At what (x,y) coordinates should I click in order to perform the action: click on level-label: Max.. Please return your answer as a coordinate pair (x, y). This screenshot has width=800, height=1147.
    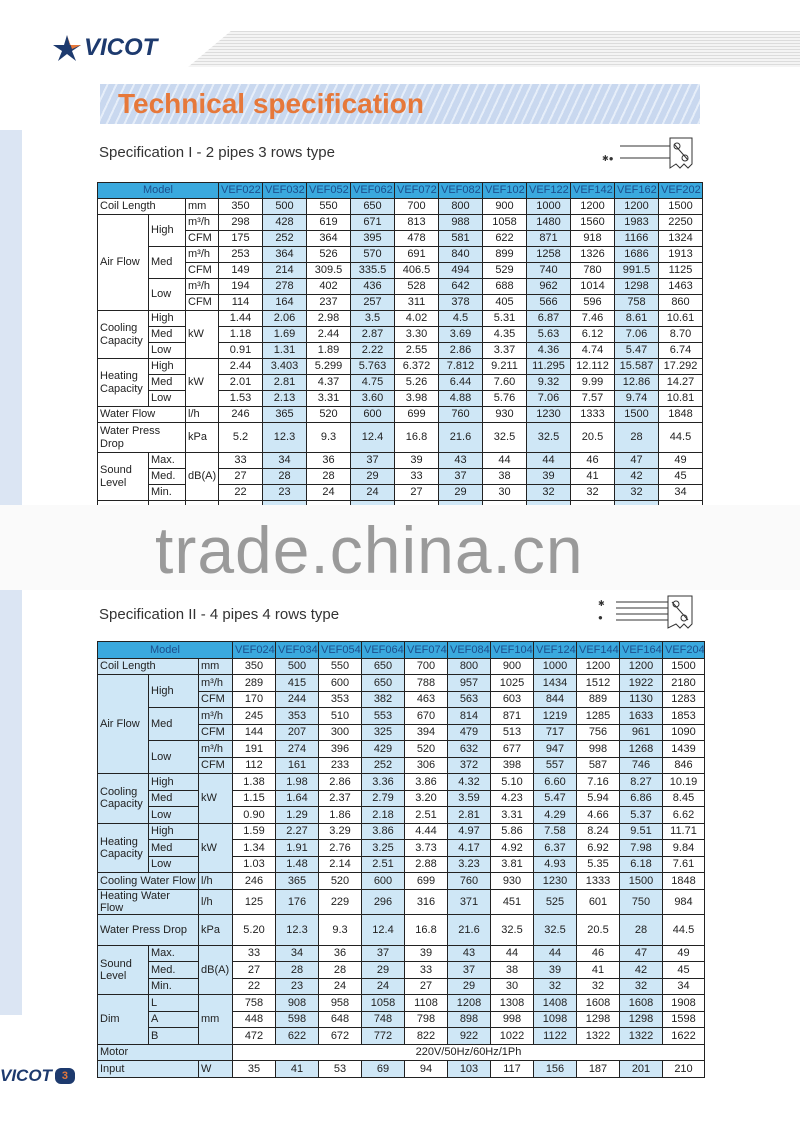
    Looking at the image, I should click on (173, 953).